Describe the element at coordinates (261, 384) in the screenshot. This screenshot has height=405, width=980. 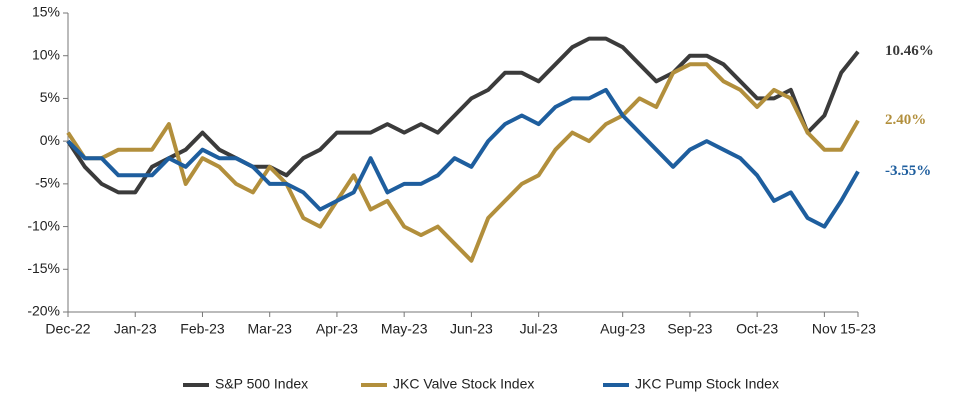
I see `legend-label: S&P 500 Index` at that location.